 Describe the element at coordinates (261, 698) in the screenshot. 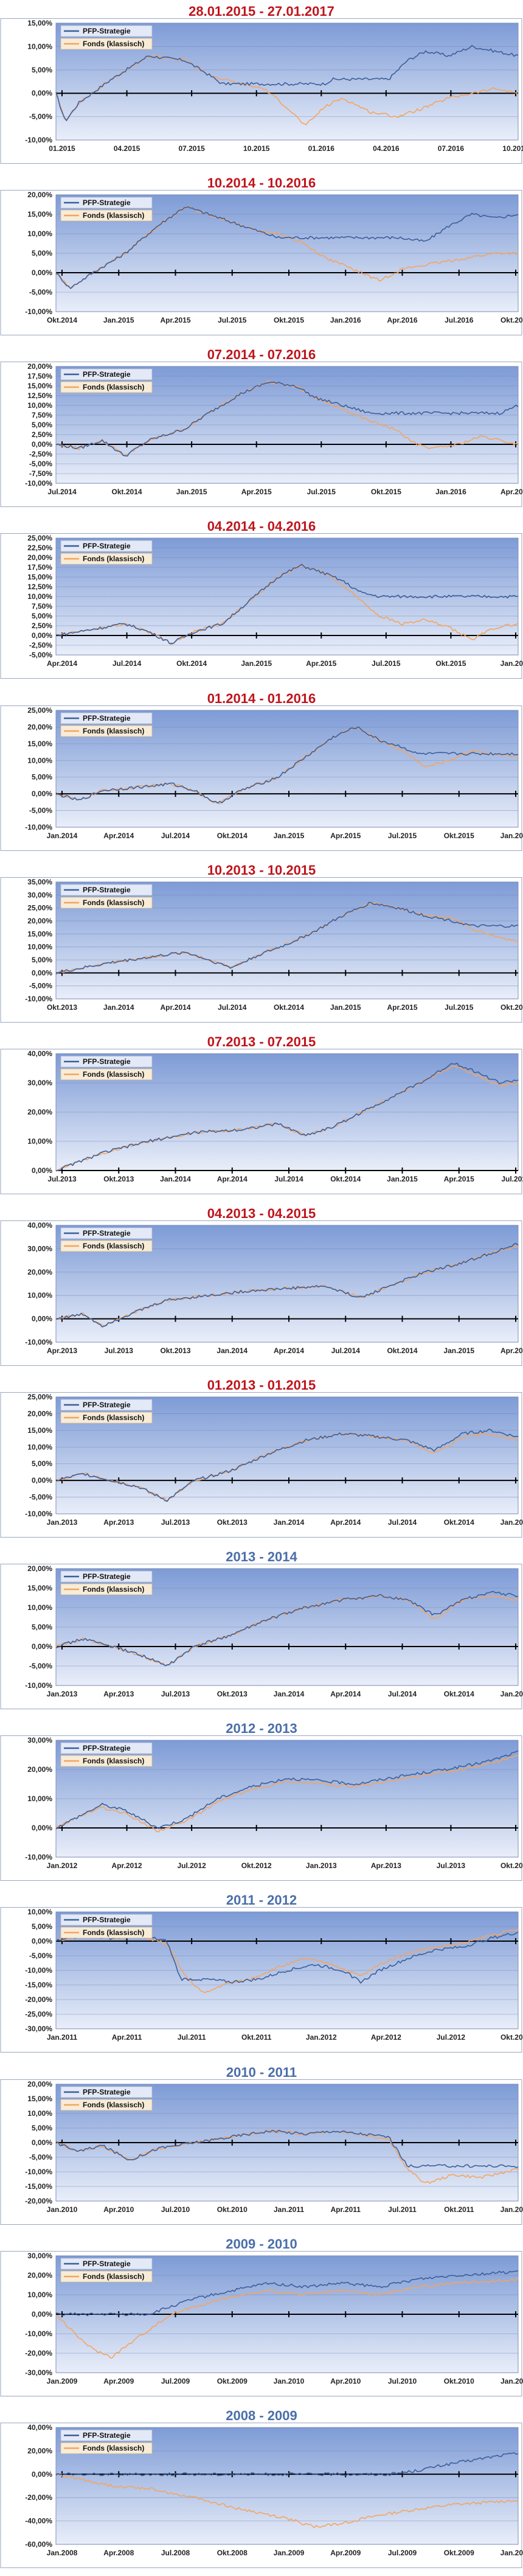

I see `chart-title: 01.2014 - 01.2016` at that location.